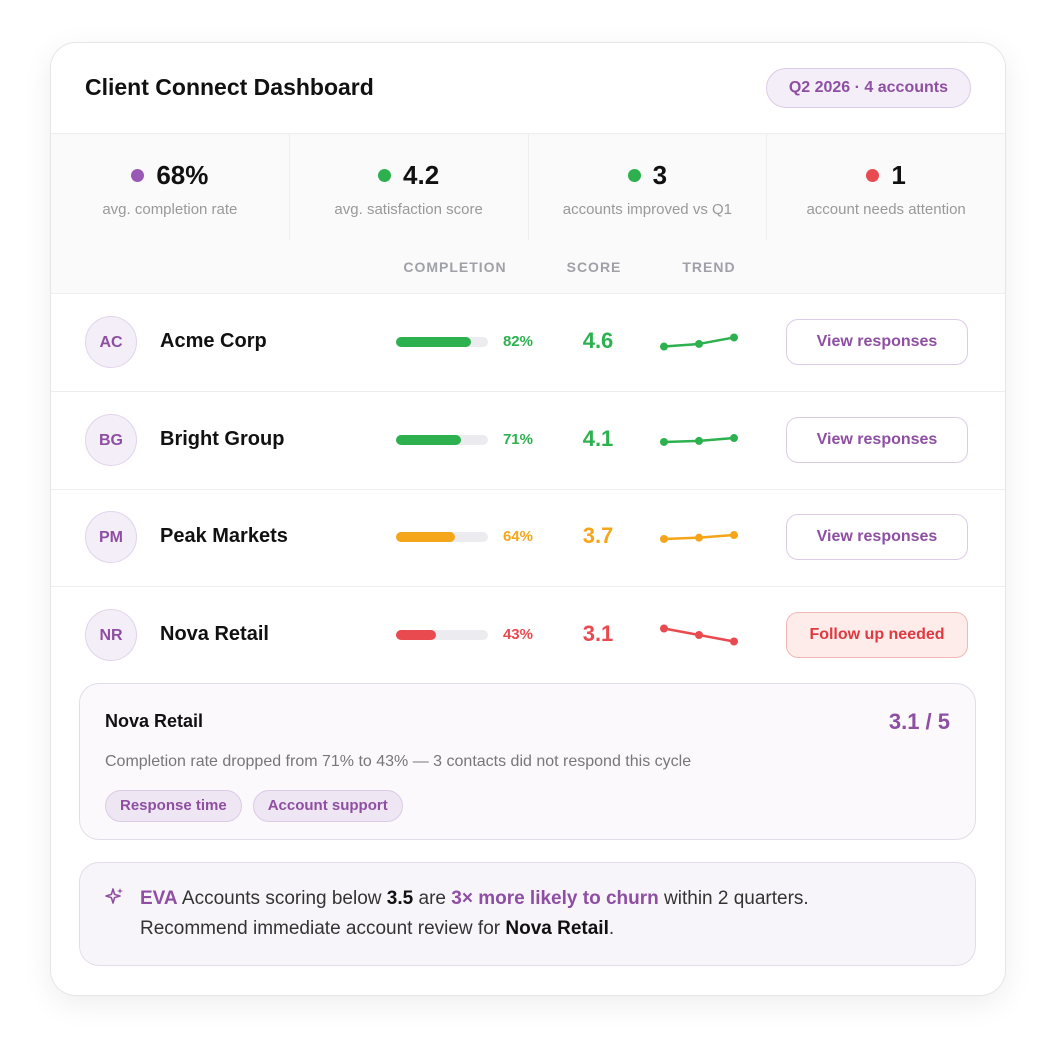 This screenshot has height=1051, width=1054. What do you see at coordinates (222, 438) in the screenshot?
I see `account-name: Bright Group` at bounding box center [222, 438].